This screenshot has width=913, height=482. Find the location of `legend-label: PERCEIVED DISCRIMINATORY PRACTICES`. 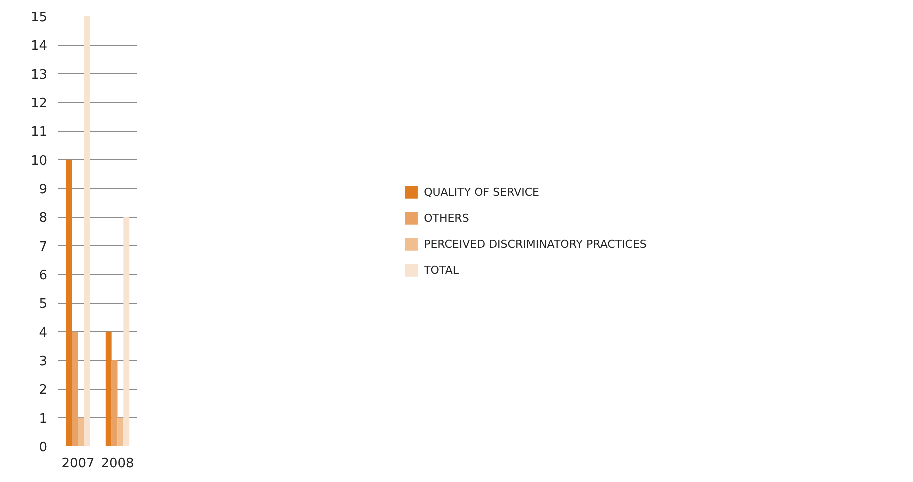

legend-label: PERCEIVED DISCRIMINATORY PRACTICES is located at coordinates (535, 244).